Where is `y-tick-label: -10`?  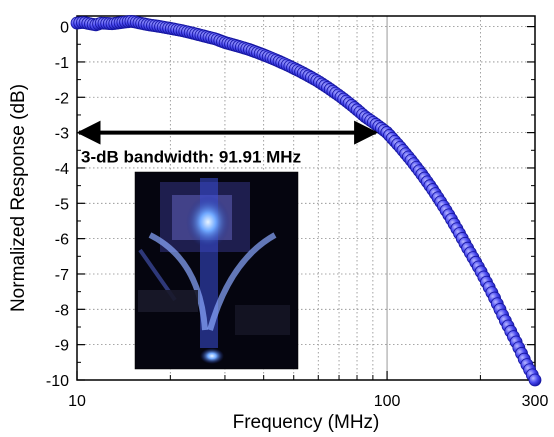 y-tick-label: -10 is located at coordinates (57, 381).